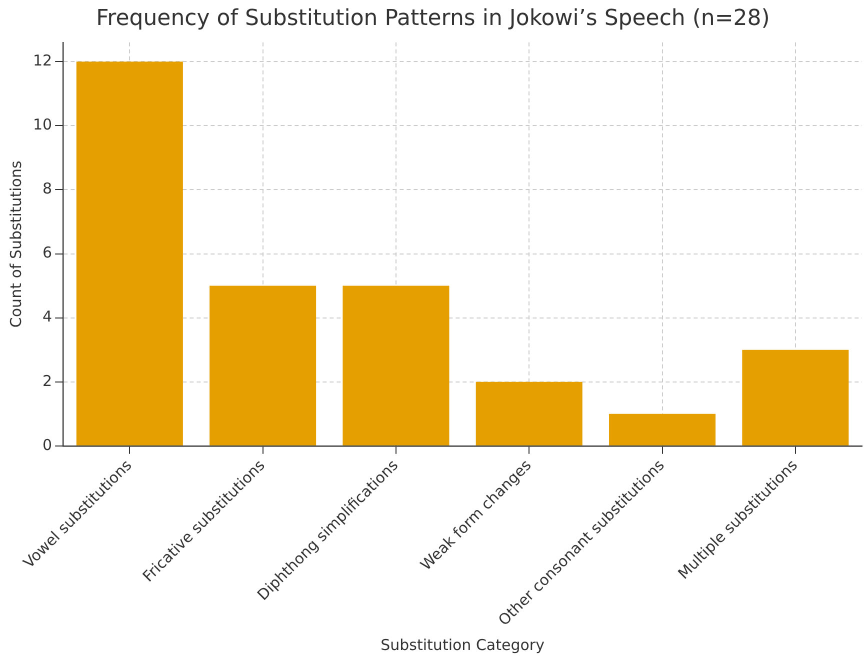 The width and height of the screenshot is (864, 659). What do you see at coordinates (47, 381) in the screenshot?
I see `y-tick-label: 2` at bounding box center [47, 381].